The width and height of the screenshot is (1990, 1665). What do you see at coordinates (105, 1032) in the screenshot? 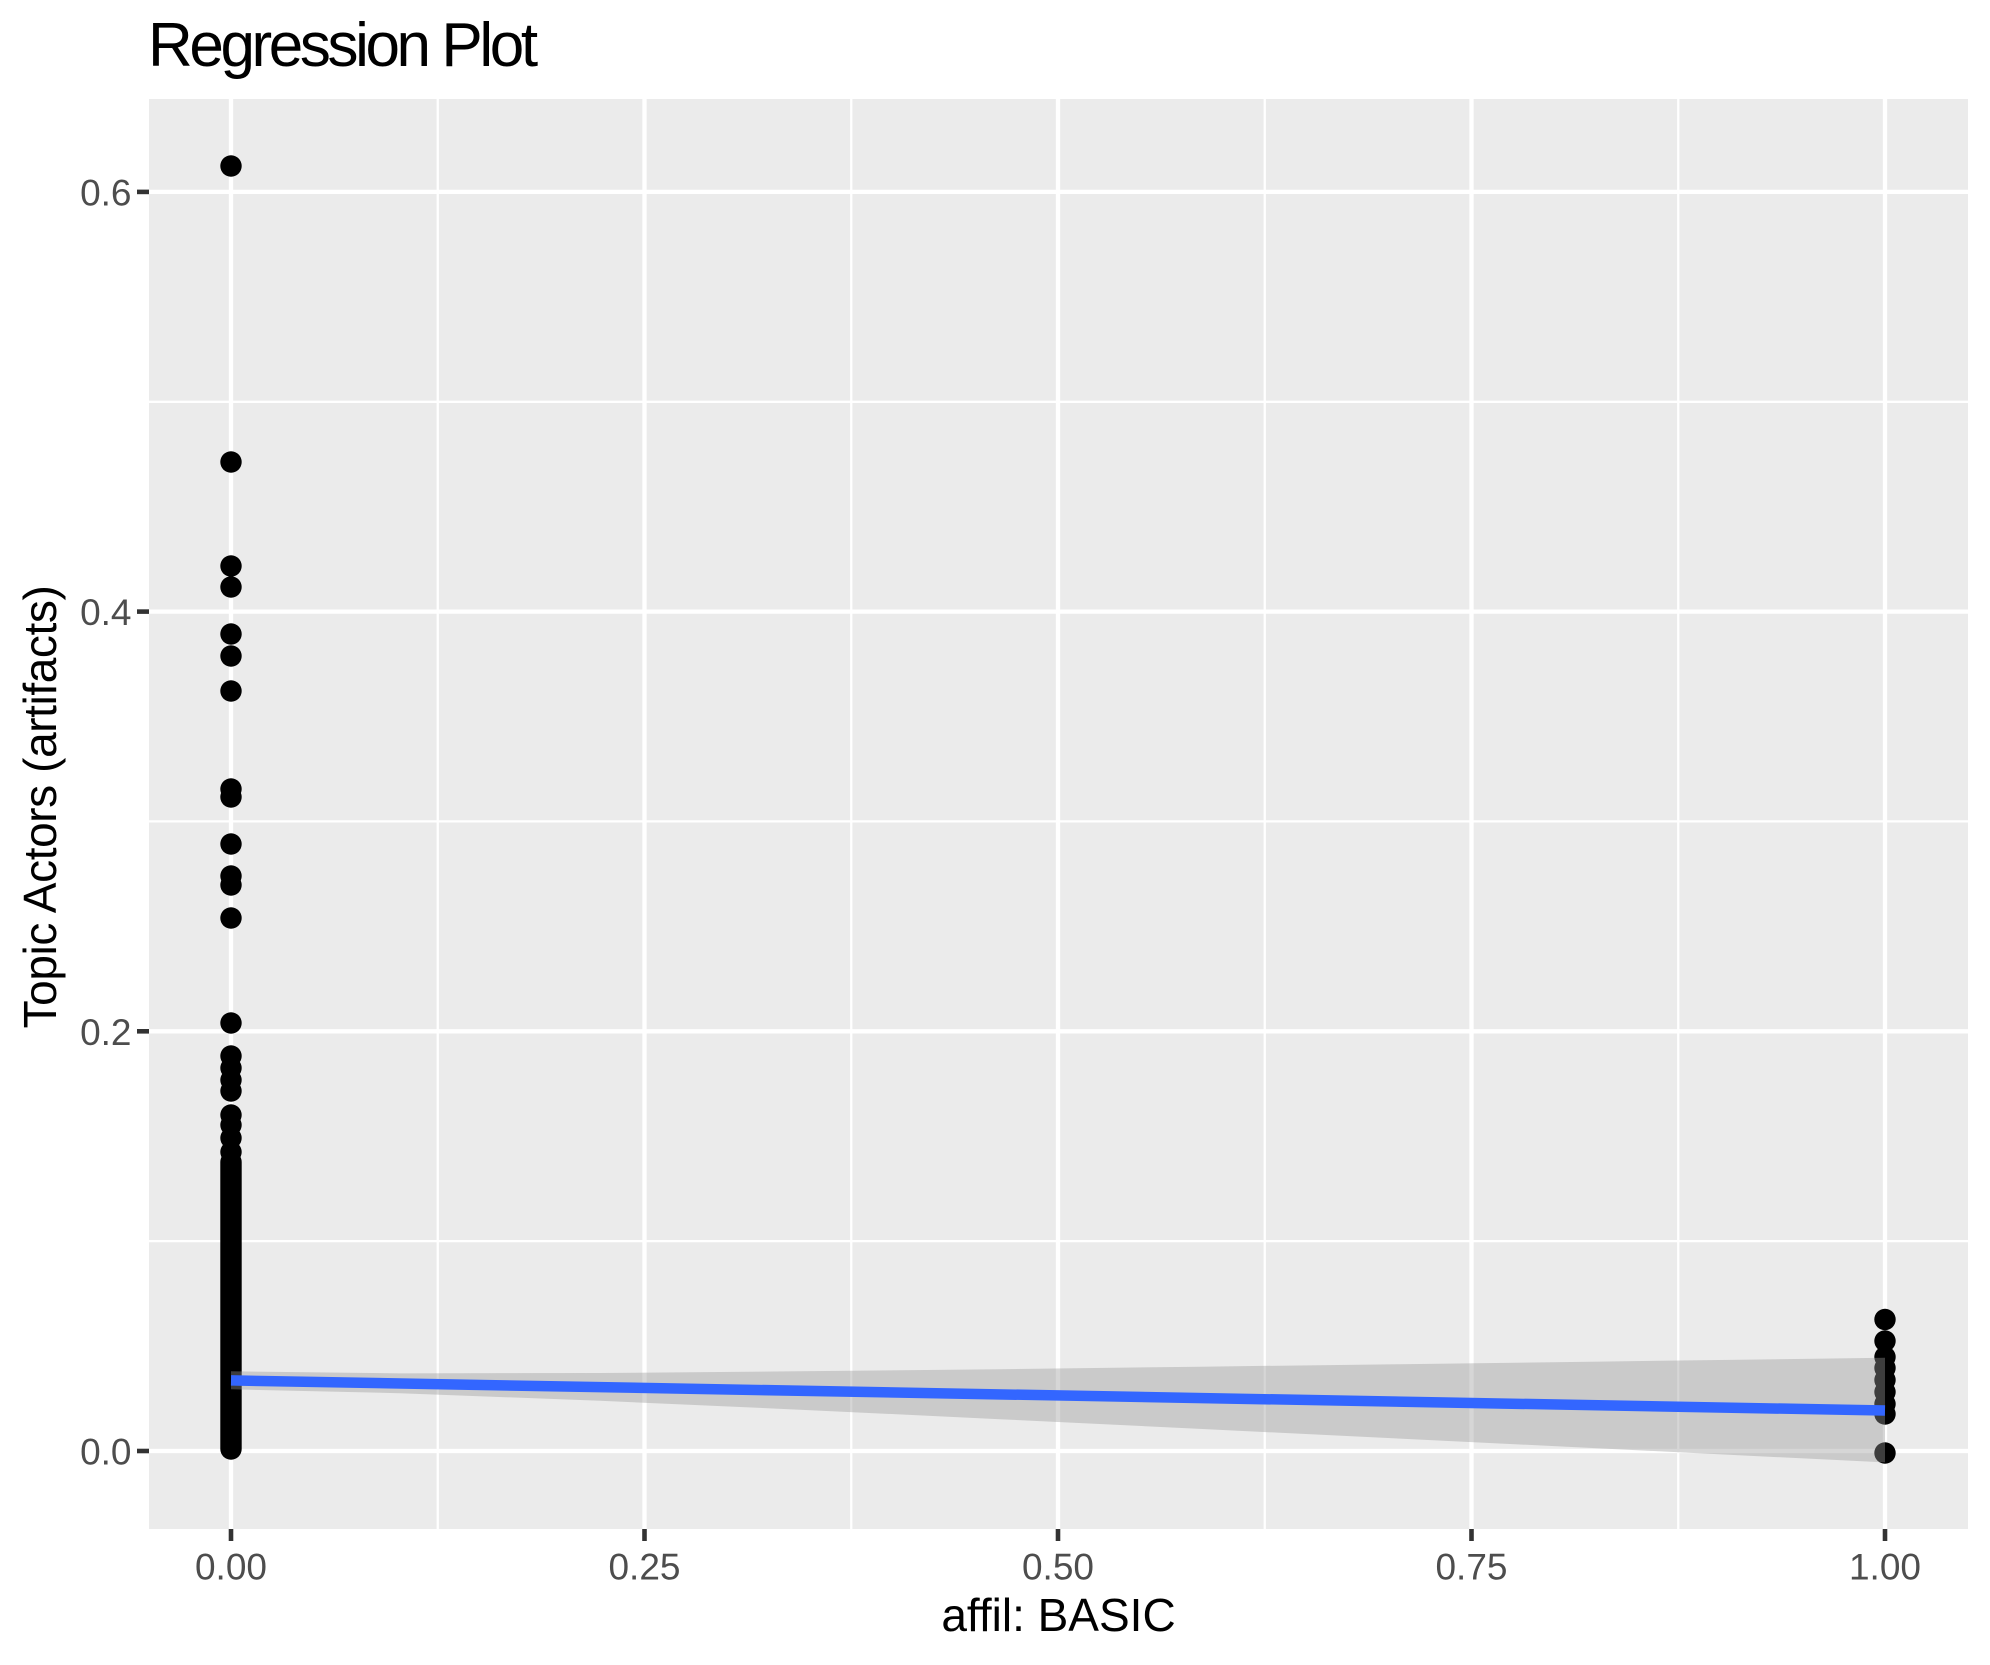
I see `svg-text: 0.2` at bounding box center [105, 1032].